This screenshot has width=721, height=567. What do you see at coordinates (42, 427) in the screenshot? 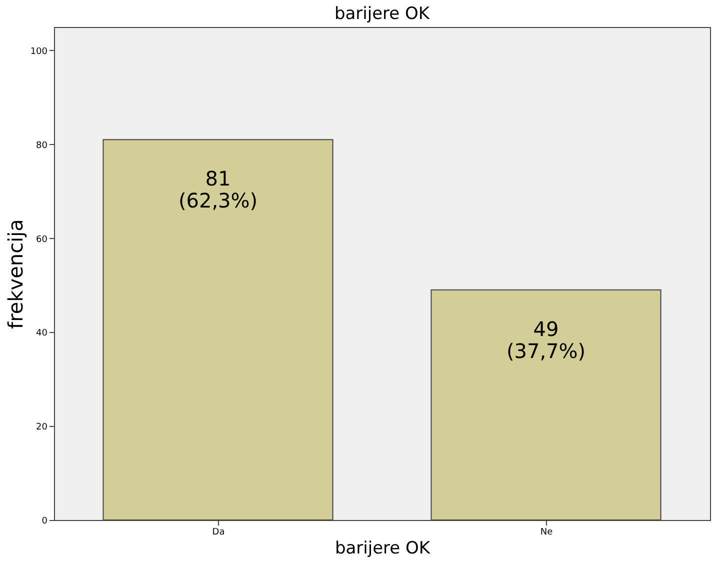
I see `y-tick-label: 20` at bounding box center [42, 427].